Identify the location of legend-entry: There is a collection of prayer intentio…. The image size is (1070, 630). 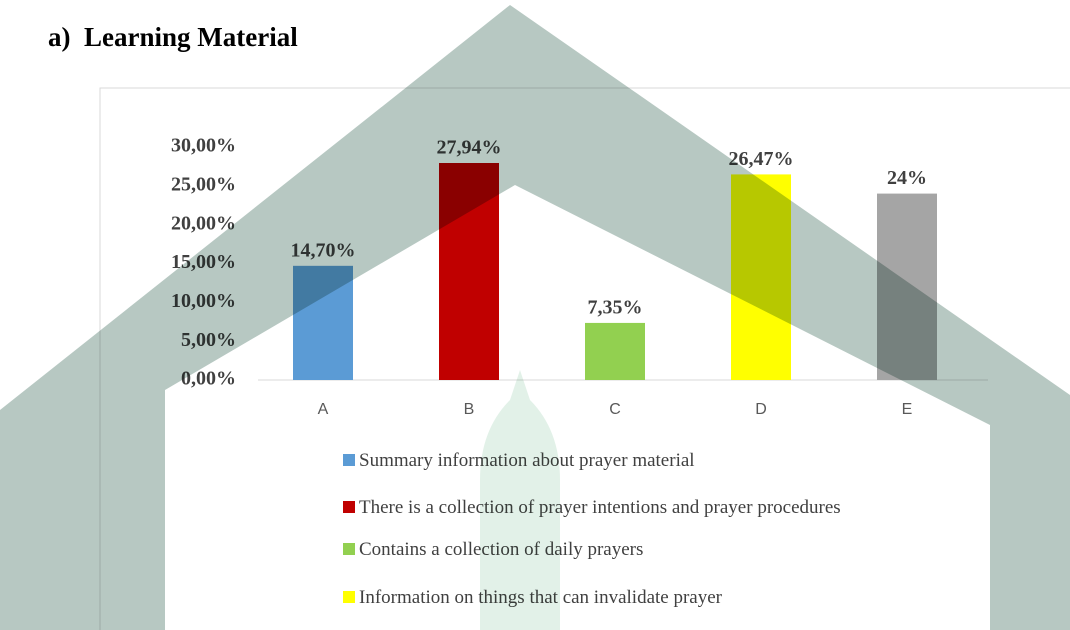
(603, 508).